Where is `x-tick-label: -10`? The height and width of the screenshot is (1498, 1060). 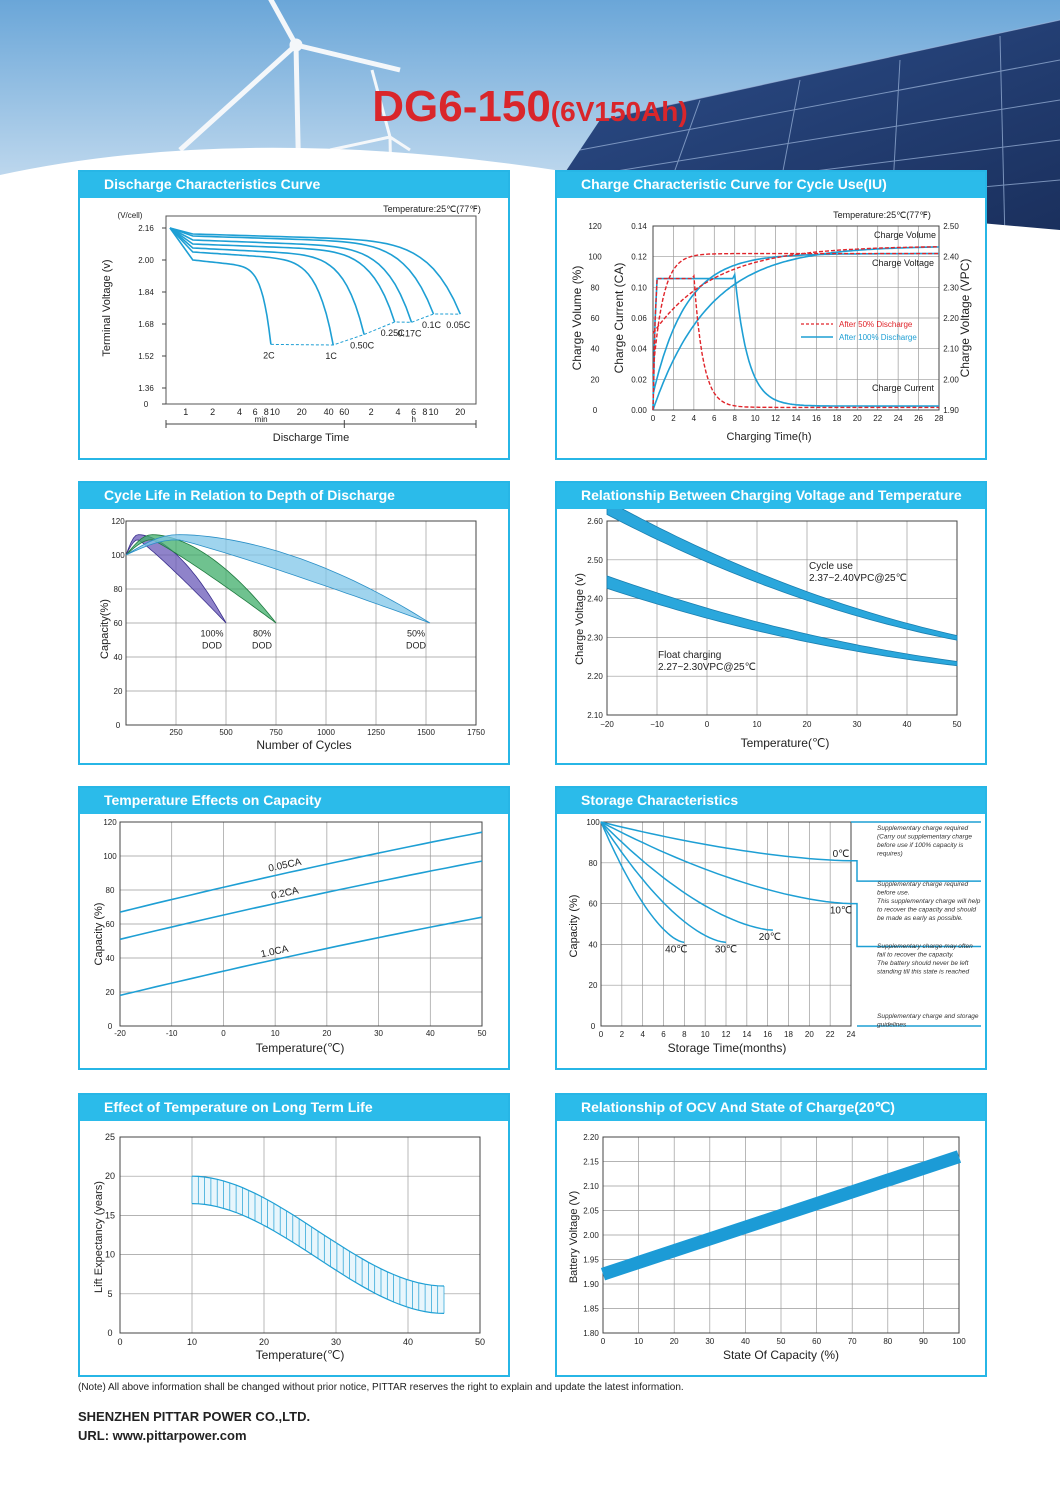 x-tick-label: -10 is located at coordinates (172, 1033).